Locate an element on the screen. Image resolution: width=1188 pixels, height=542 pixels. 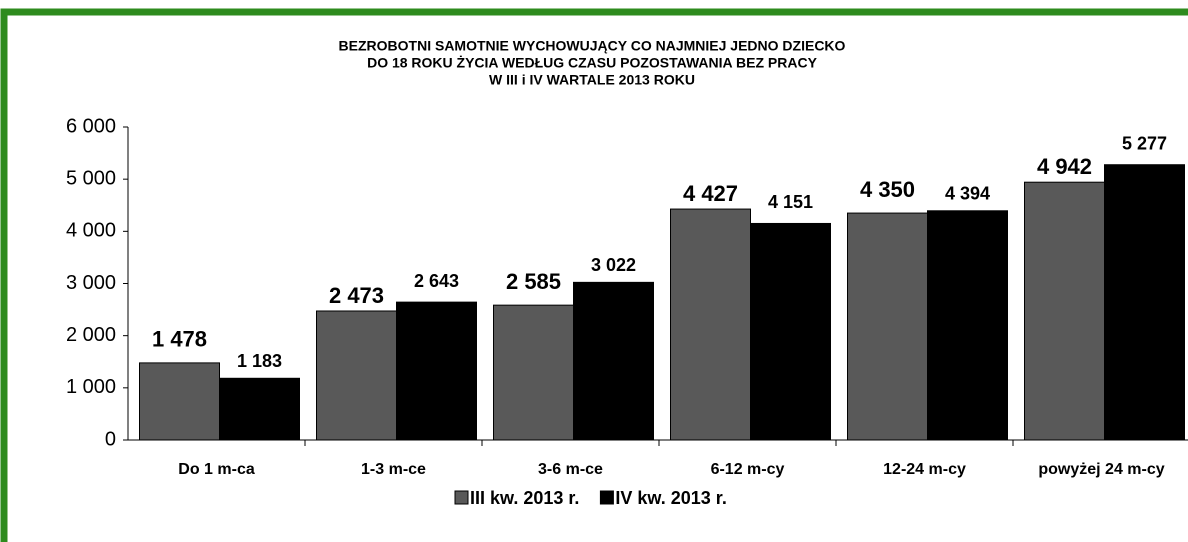
y-tick-label: 1 000 is located at coordinates (91, 387).